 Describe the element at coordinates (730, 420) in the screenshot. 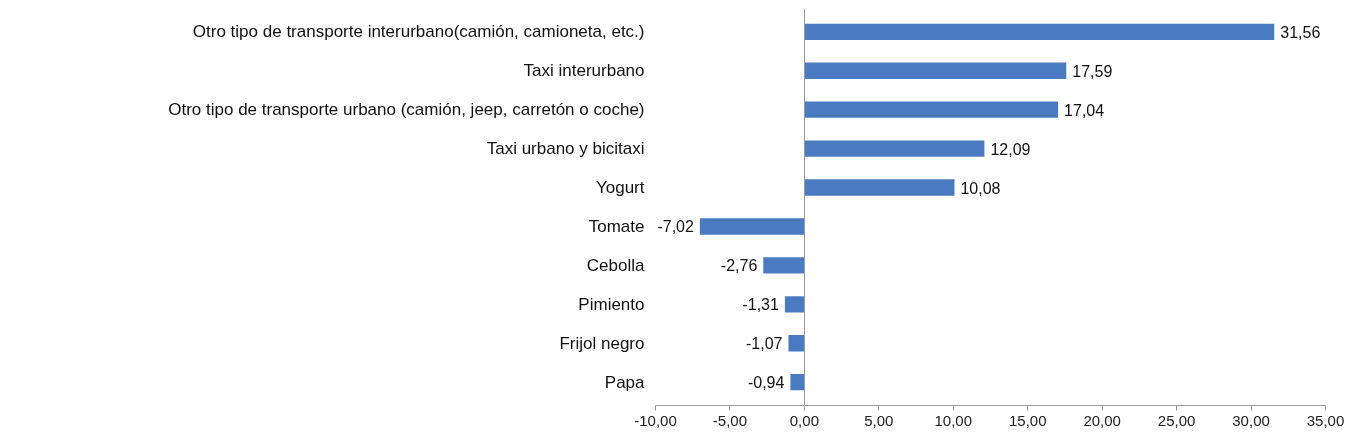

I see `x-tick-label: -5,00` at that location.